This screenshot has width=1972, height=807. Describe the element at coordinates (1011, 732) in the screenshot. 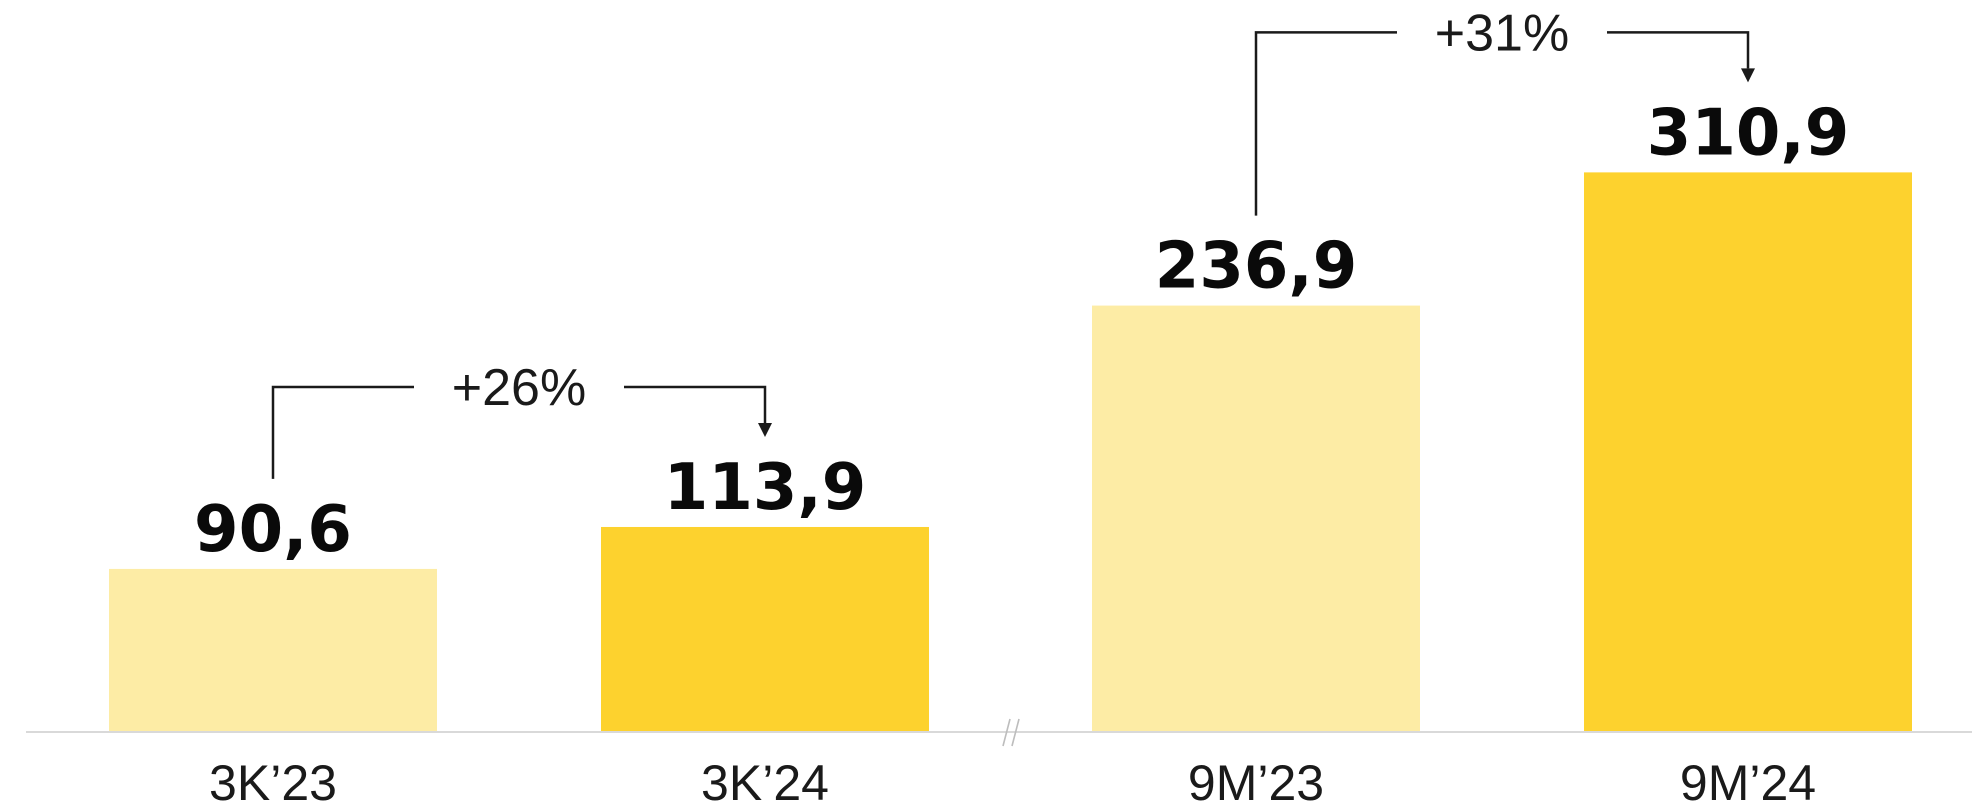

I see `axis-break-mark` at that location.